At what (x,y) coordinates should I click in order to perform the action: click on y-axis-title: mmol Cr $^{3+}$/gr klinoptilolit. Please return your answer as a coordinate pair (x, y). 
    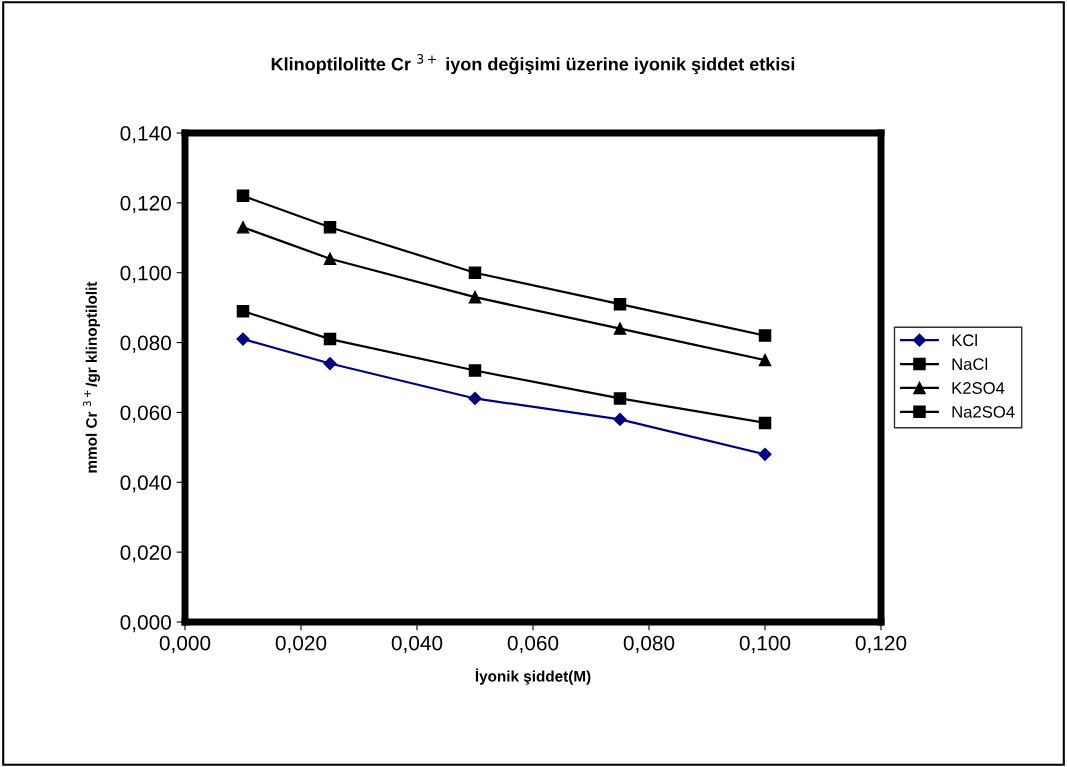
    Looking at the image, I should click on (91, 377).